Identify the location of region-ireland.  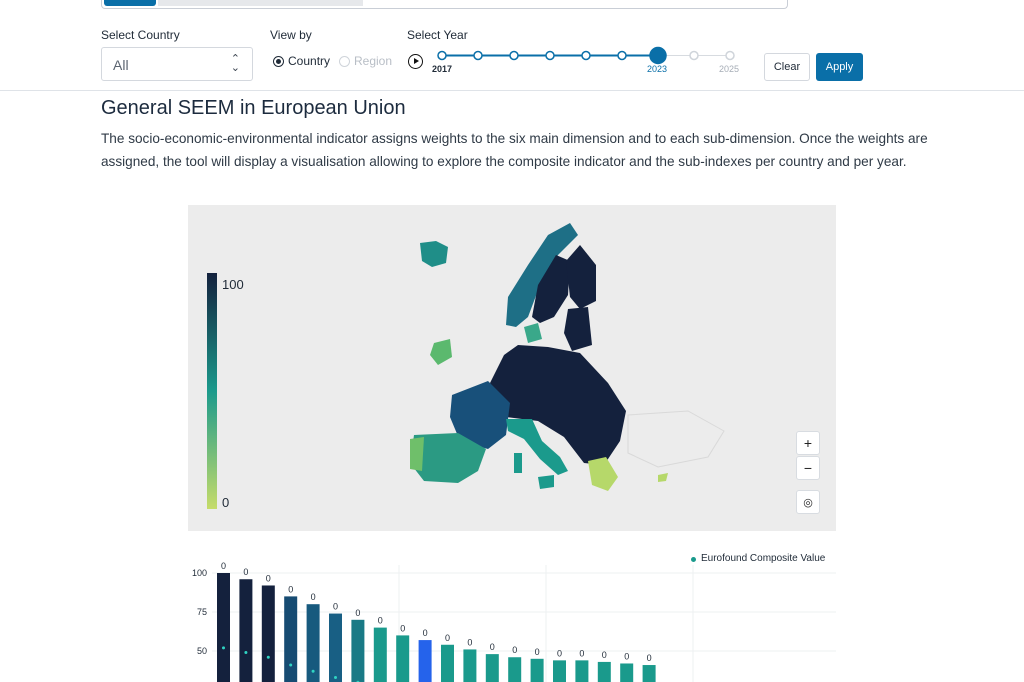
(441, 352).